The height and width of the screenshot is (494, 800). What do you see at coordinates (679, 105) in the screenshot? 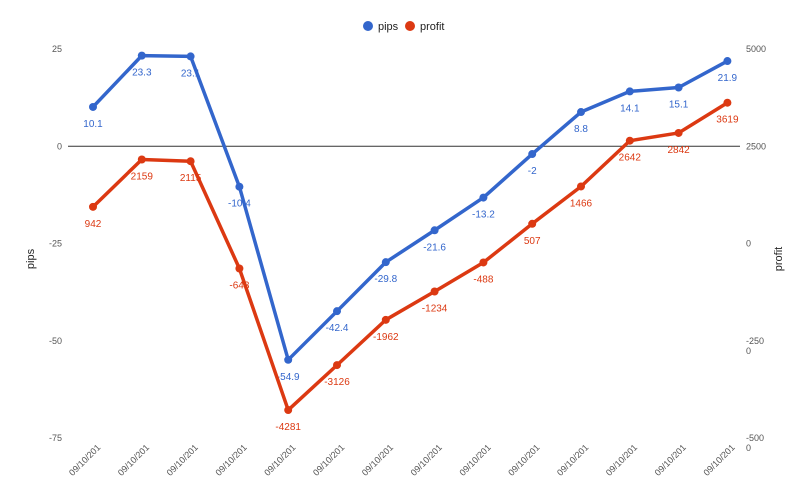
I see `data-label-pips: 15.1` at bounding box center [679, 105].